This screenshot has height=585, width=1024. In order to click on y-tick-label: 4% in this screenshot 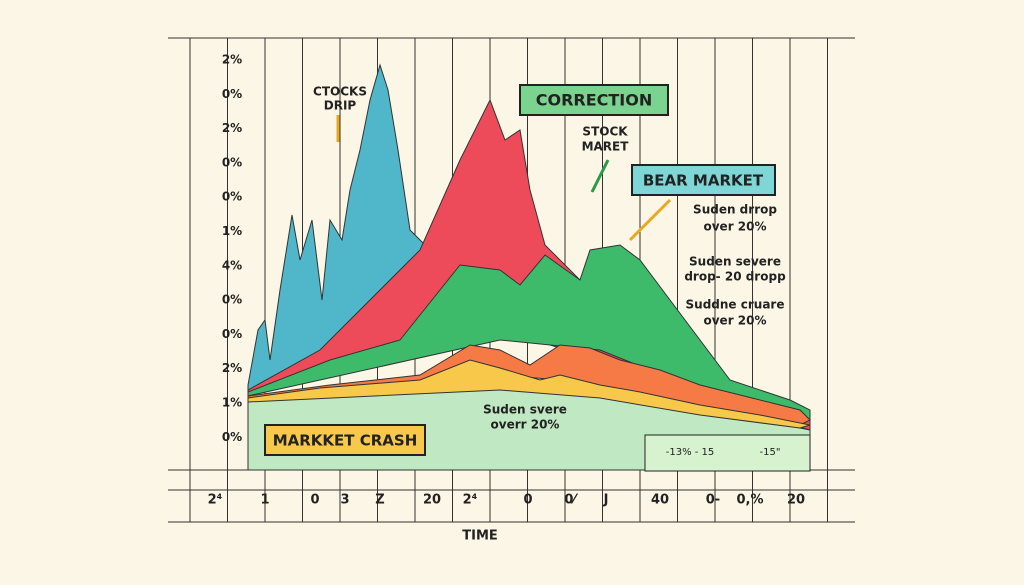, I will do `click(232, 265)`.